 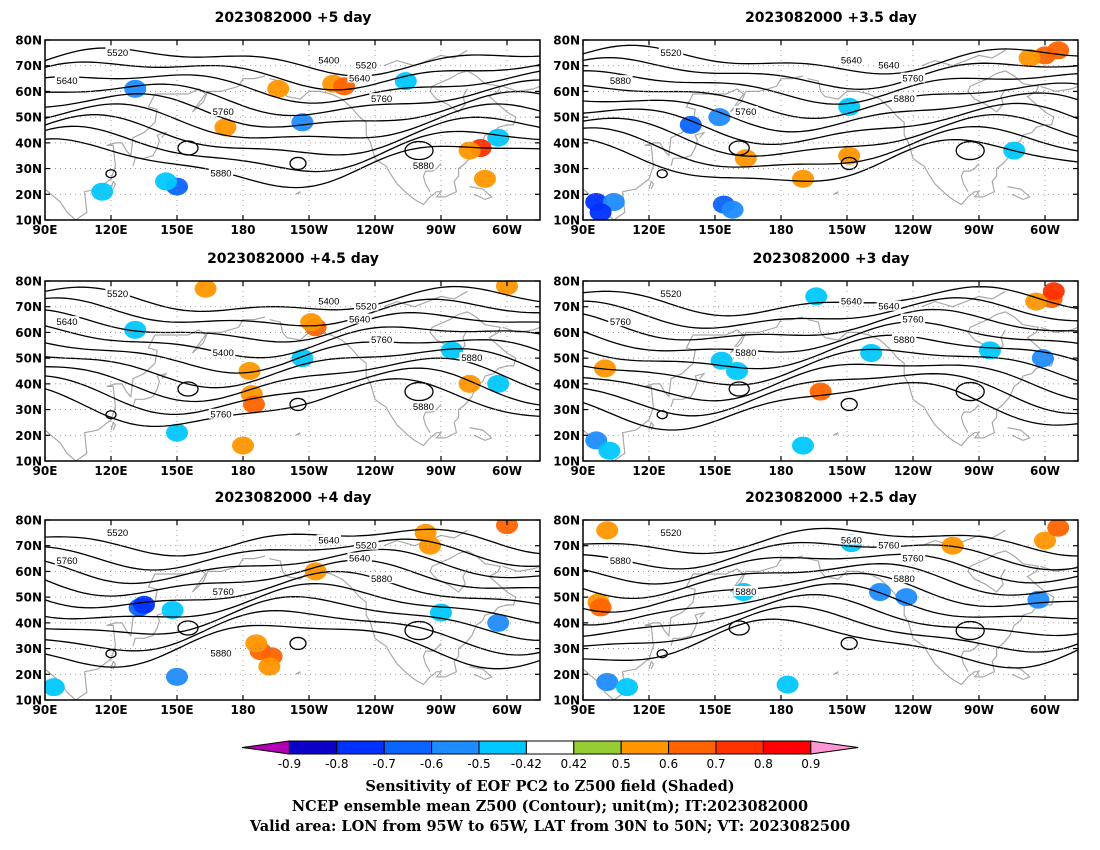 I want to click on panel-title: 2023082000 +4.5 day, so click(x=293, y=259).